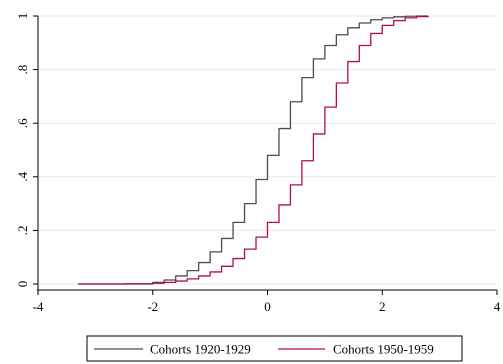 The width and height of the screenshot is (503, 364). Describe the element at coordinates (382, 306) in the screenshot. I see `x-tick-label-3: 2` at that location.